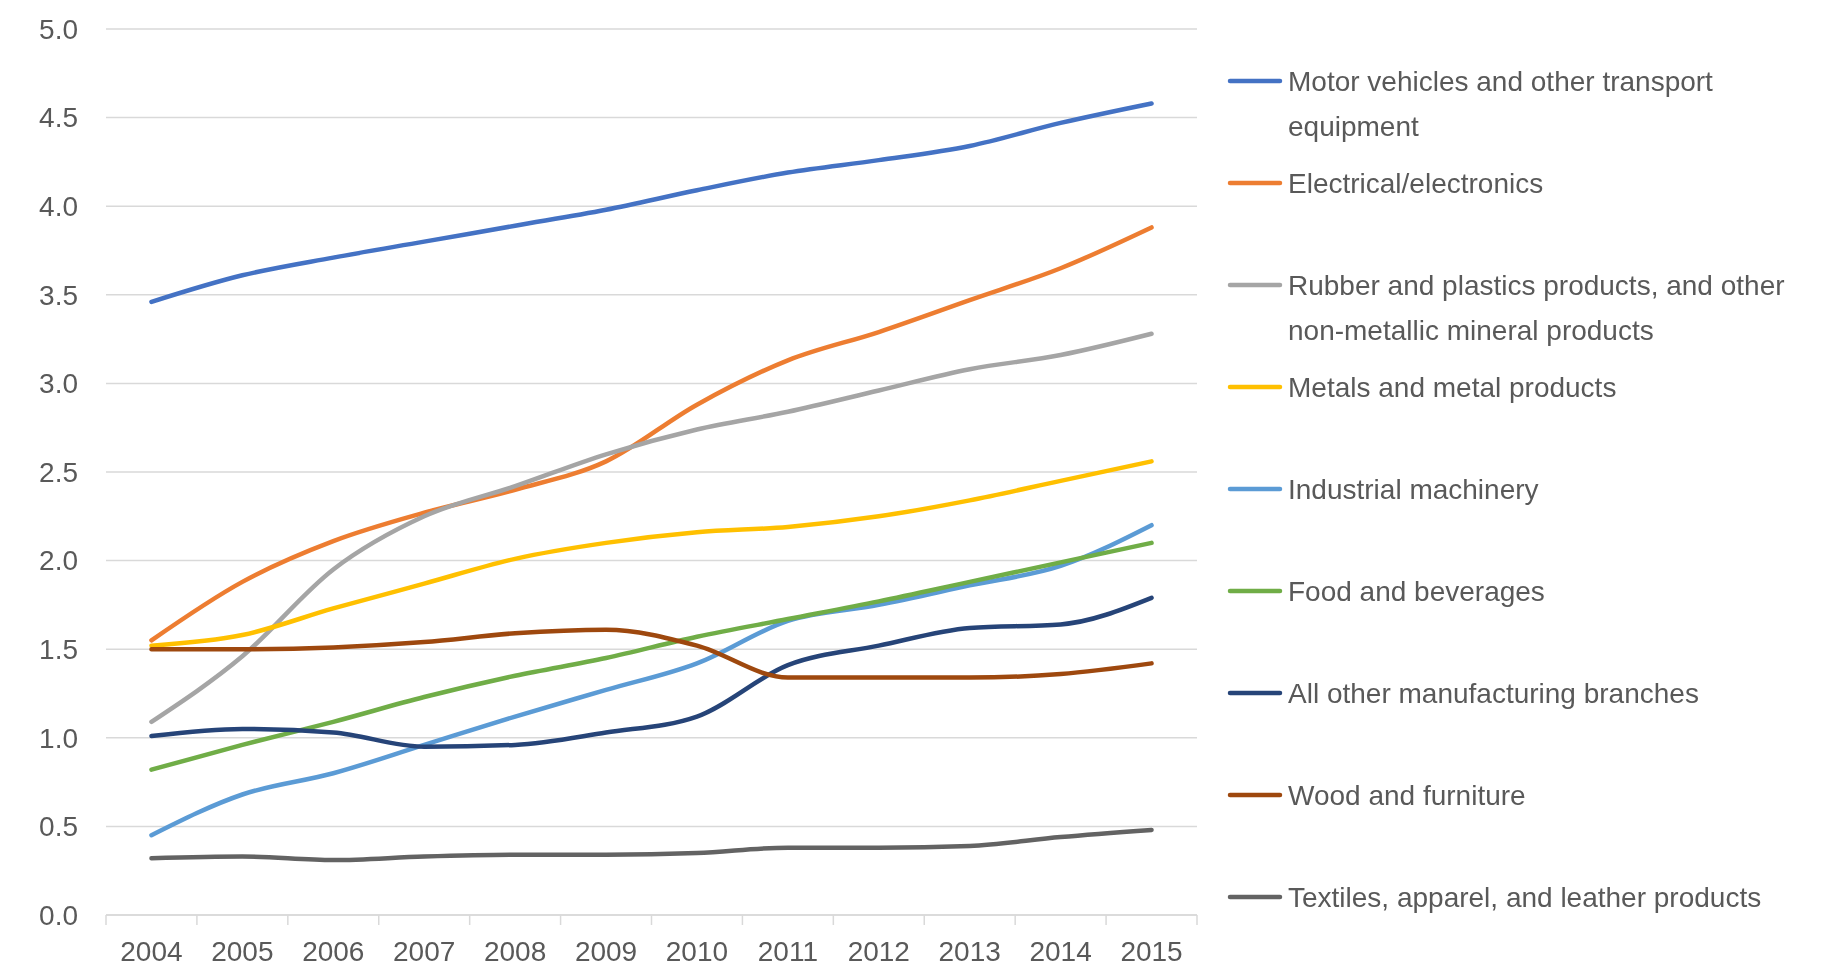 The height and width of the screenshot is (969, 1845). What do you see at coordinates (58, 384) in the screenshot?
I see `y-tick-label: 3.0` at bounding box center [58, 384].